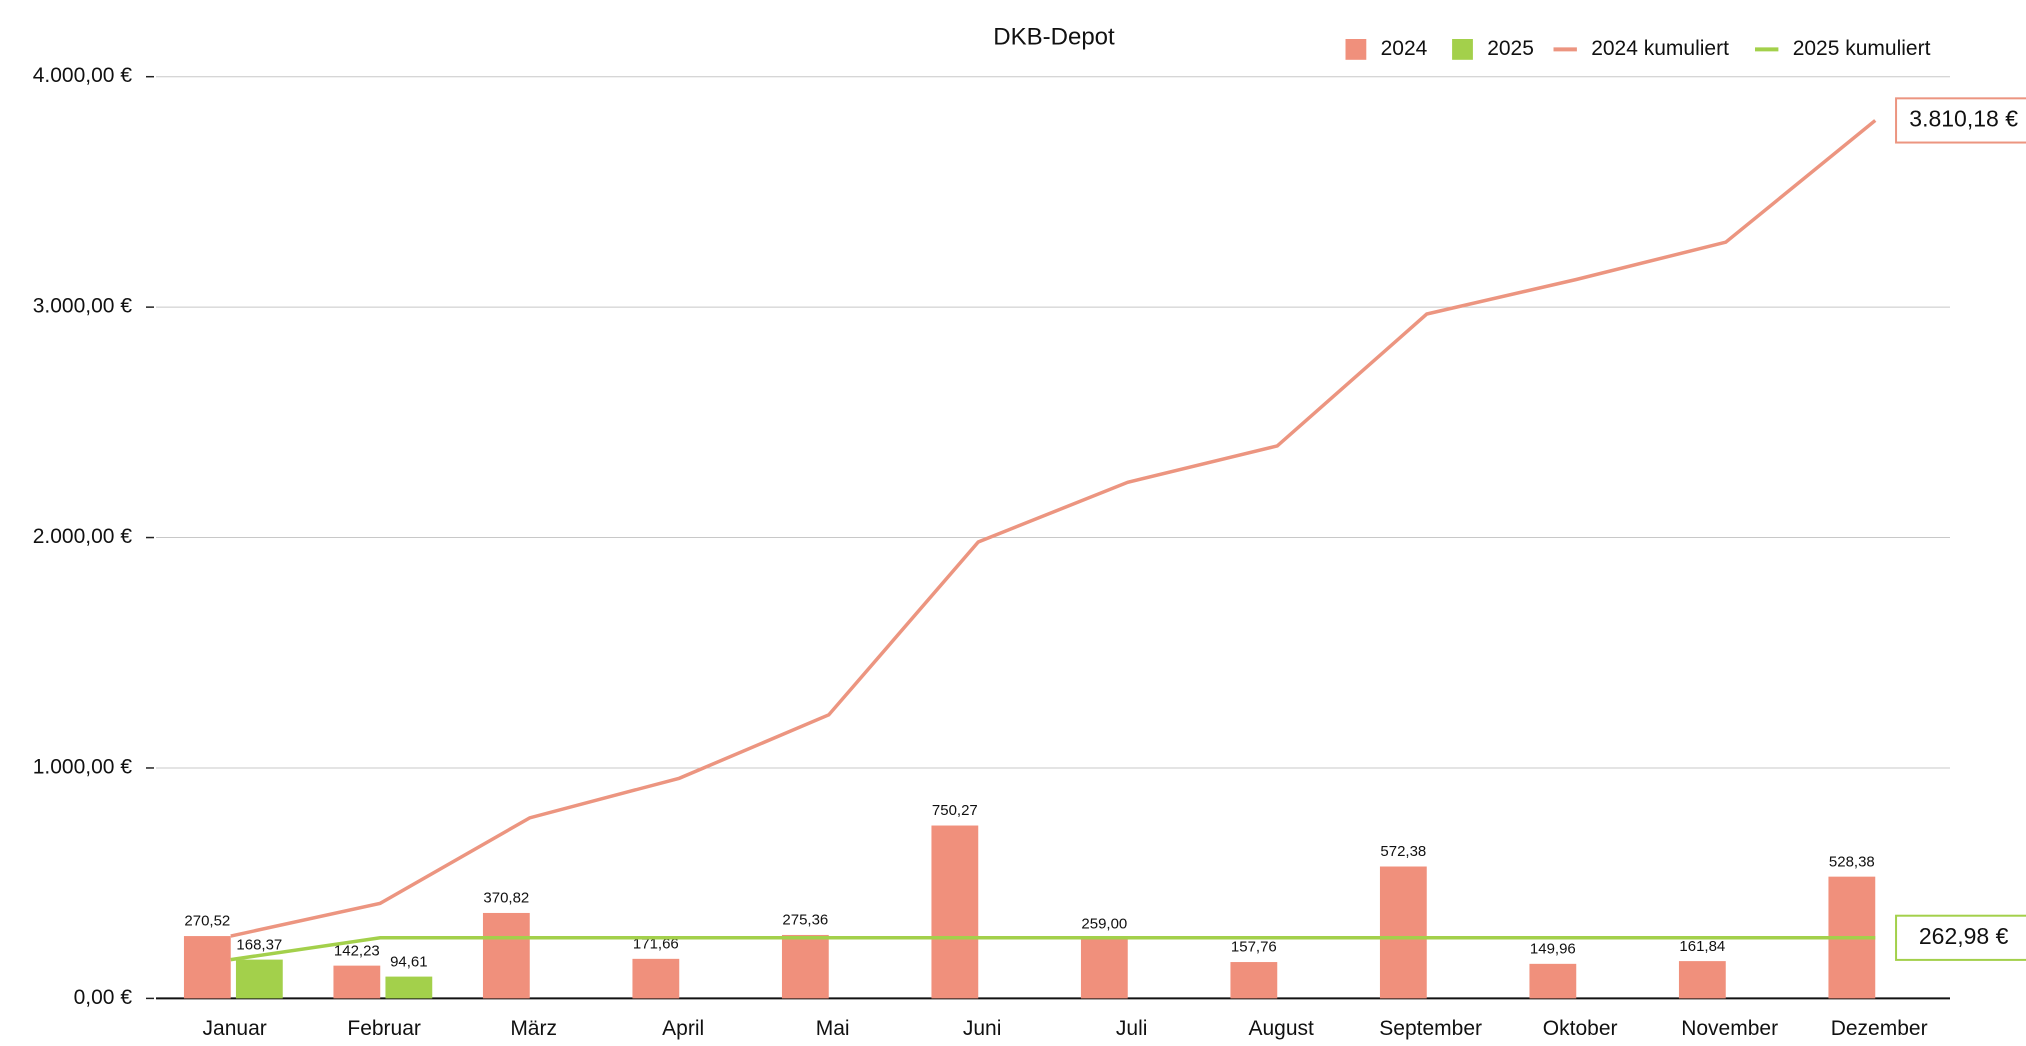  What do you see at coordinates (235, 1028) in the screenshot?
I see `x-tick-label: Januar` at bounding box center [235, 1028].